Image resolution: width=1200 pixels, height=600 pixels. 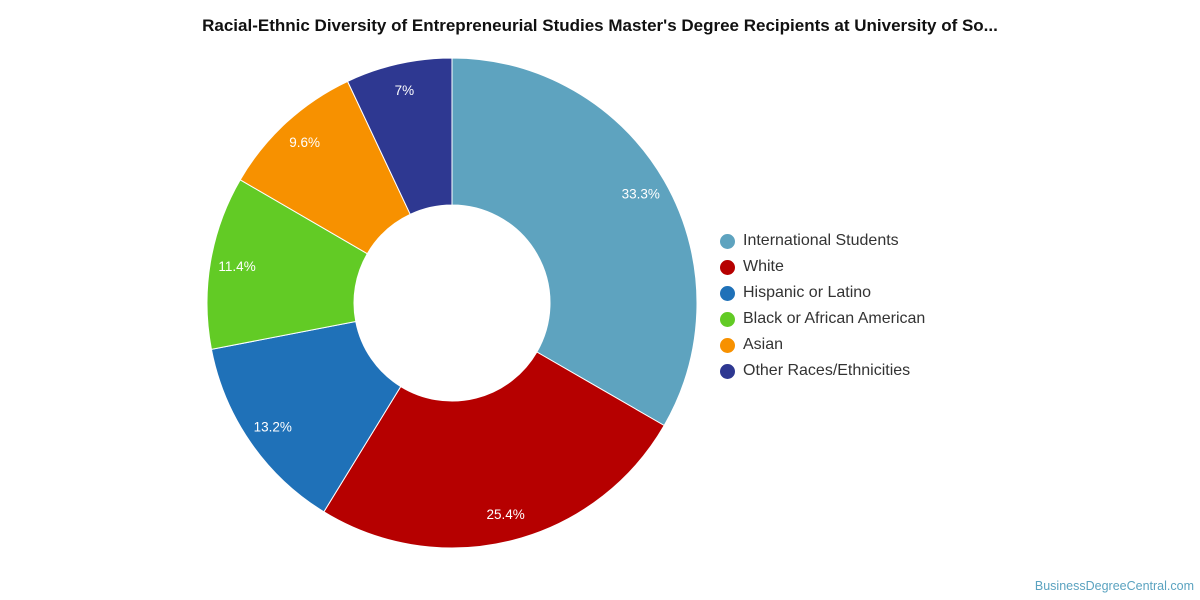 I want to click on legend-item-international-students: International Students, so click(x=822, y=241).